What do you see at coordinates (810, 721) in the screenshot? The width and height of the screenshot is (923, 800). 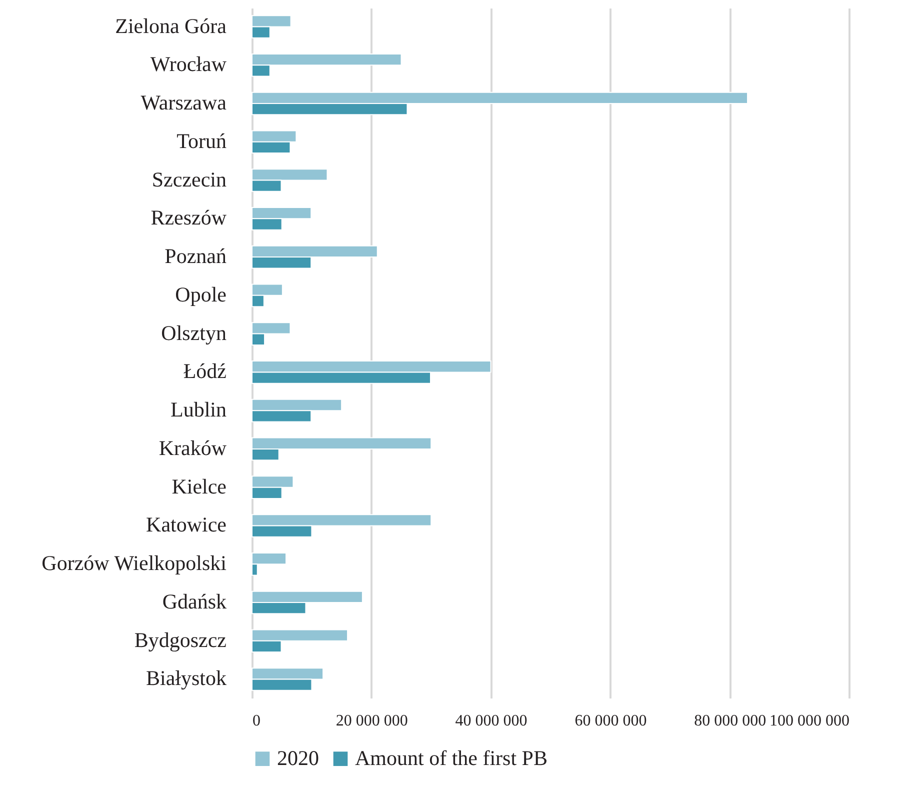 I see `x-tick-label: 100 000 000` at bounding box center [810, 721].